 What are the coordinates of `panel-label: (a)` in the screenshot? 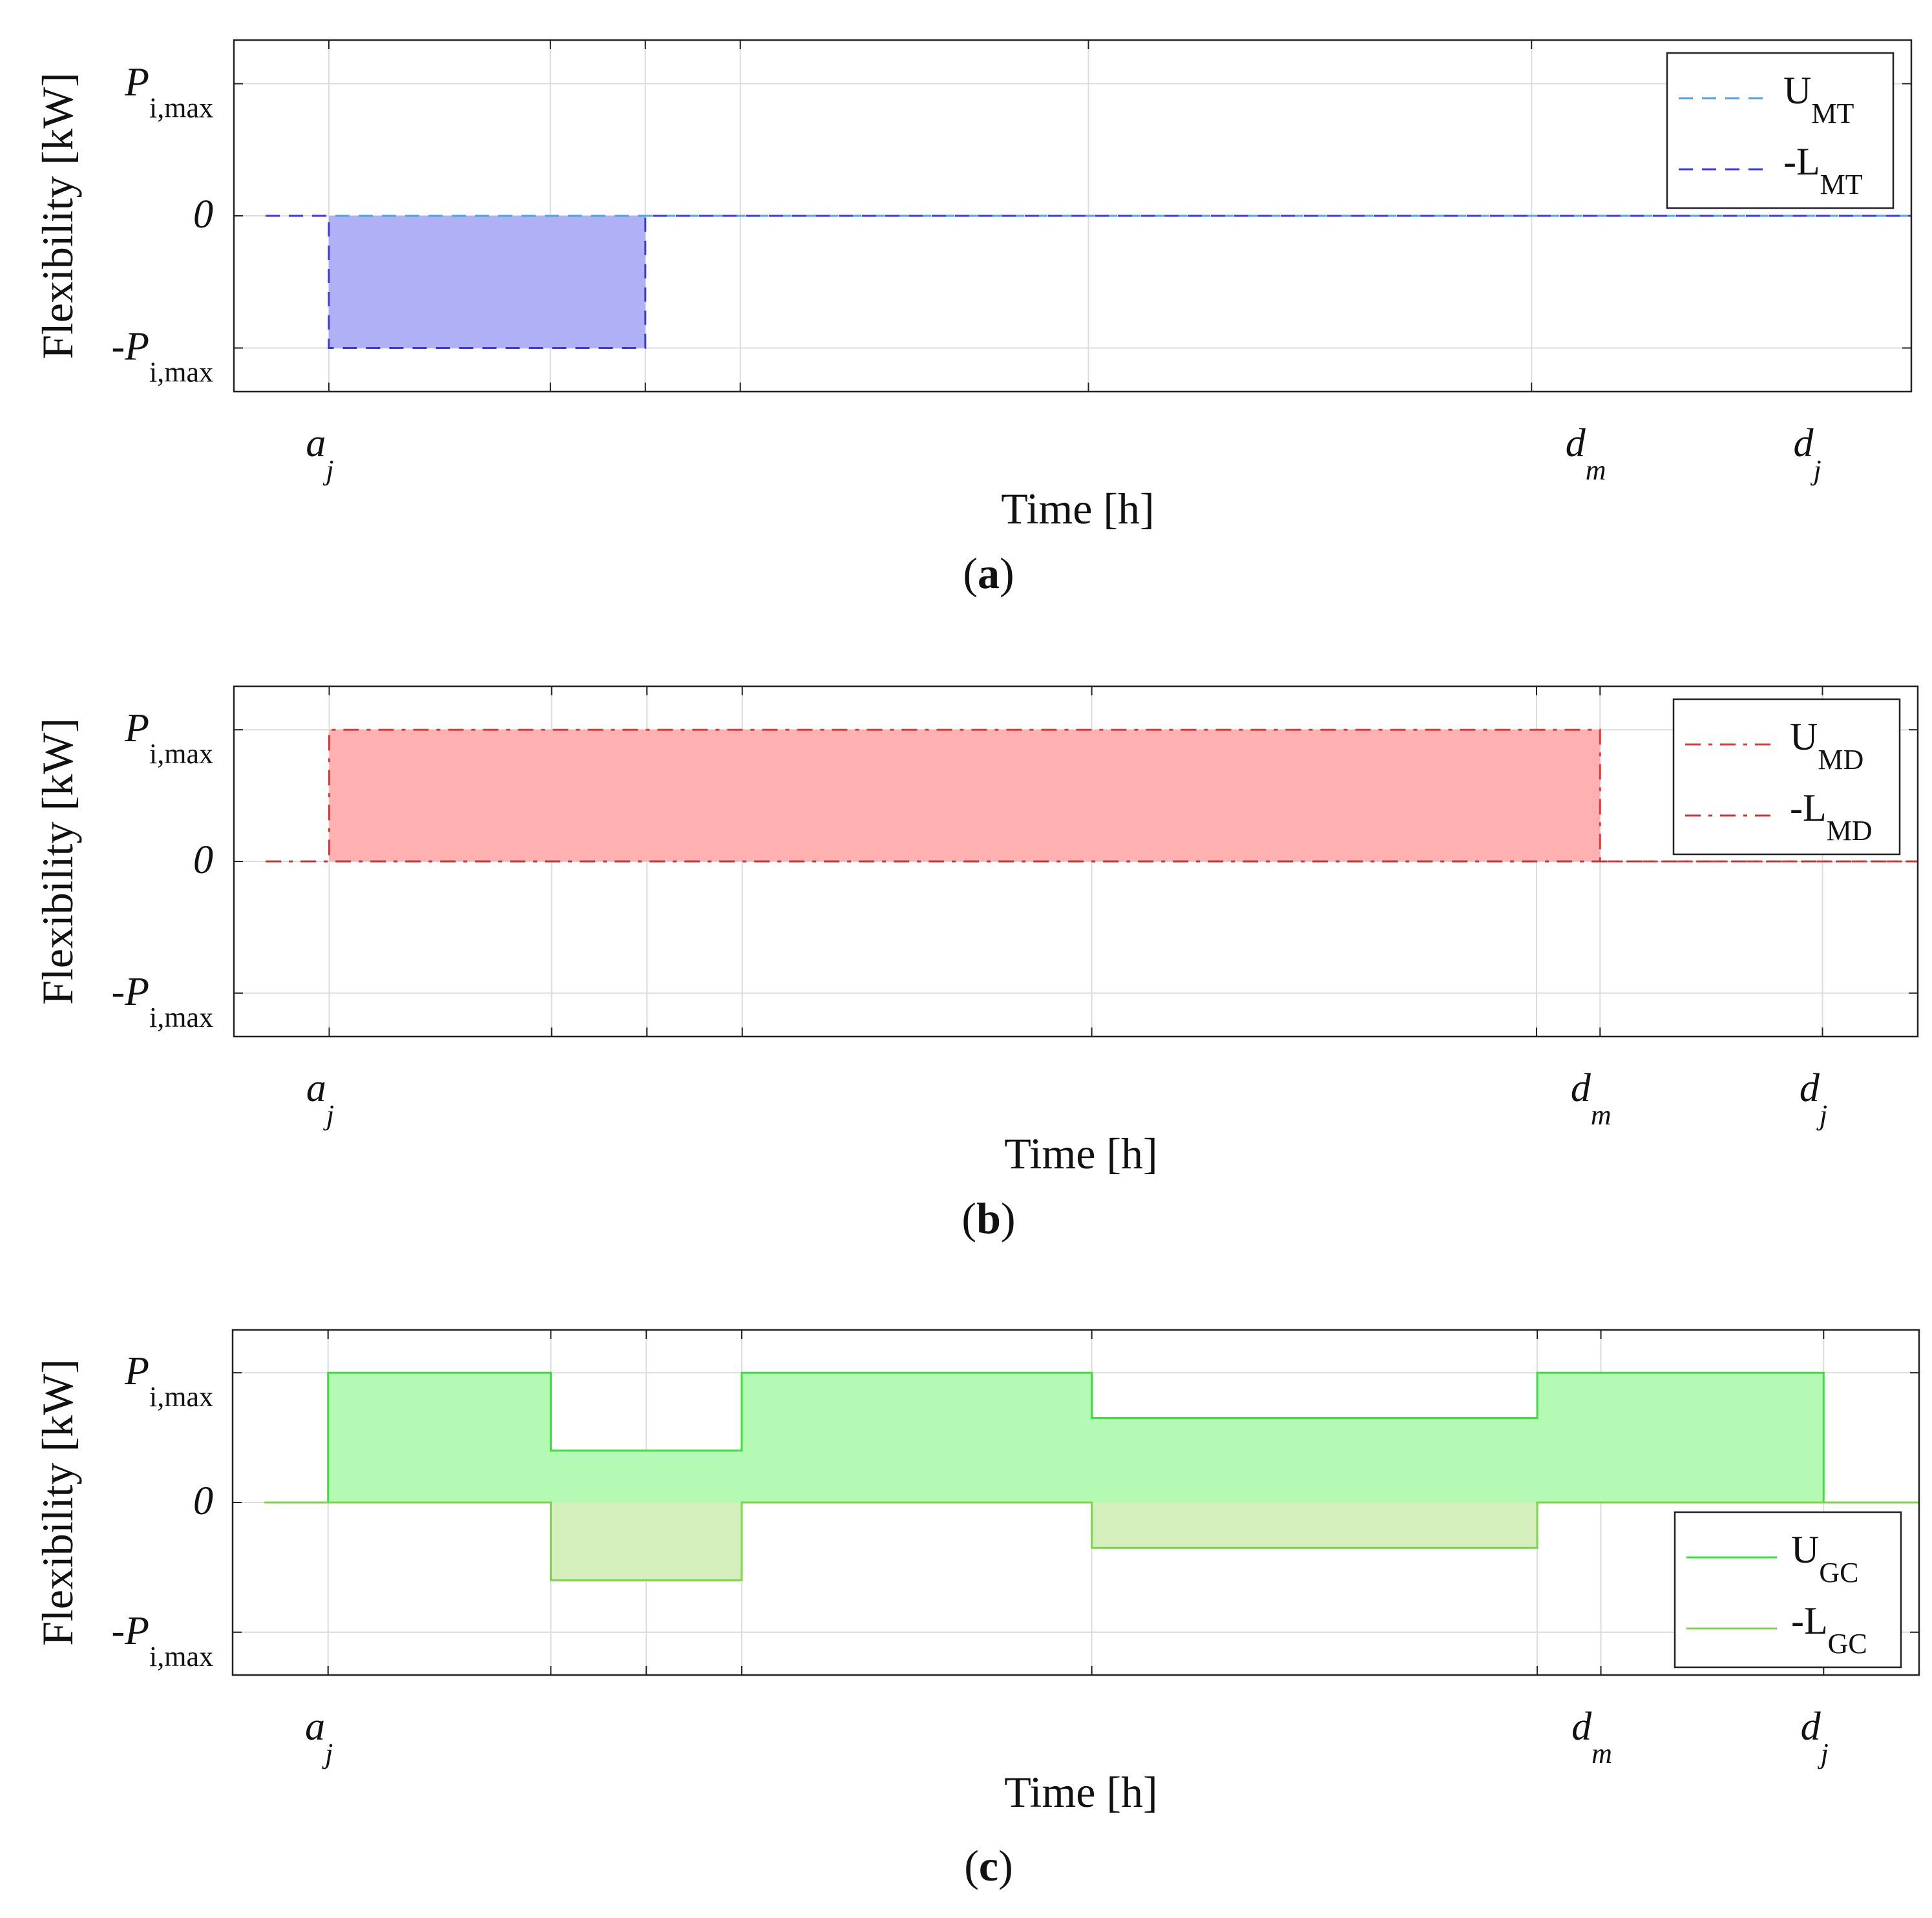 It's located at (989, 573).